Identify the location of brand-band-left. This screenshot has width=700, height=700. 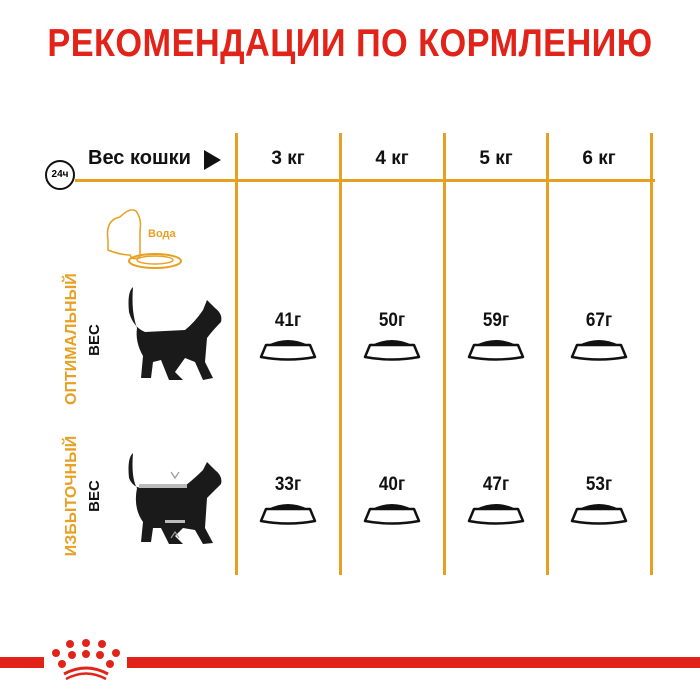
(22, 662).